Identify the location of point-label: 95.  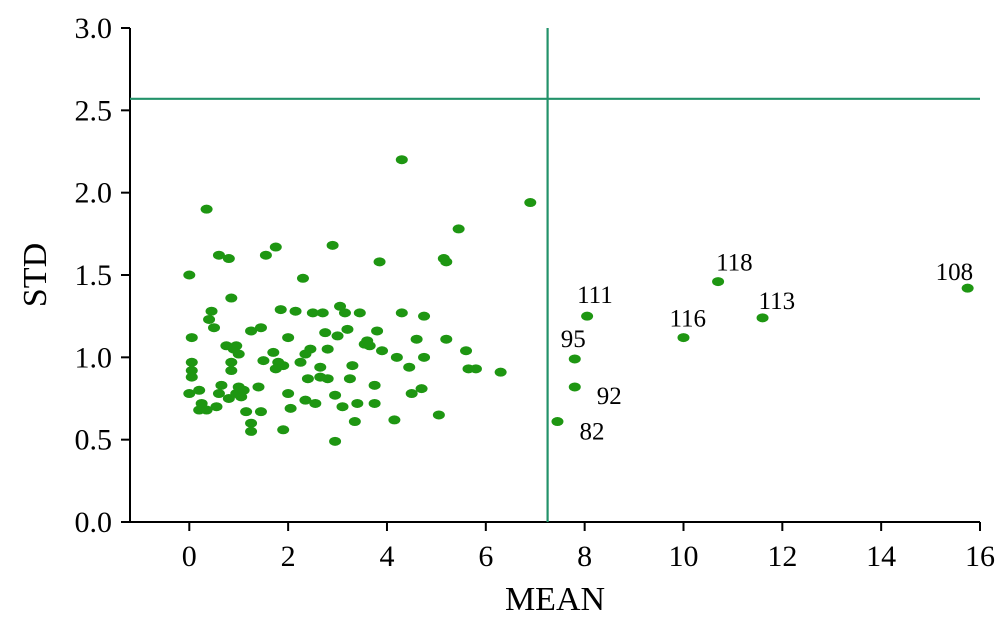
(573, 339).